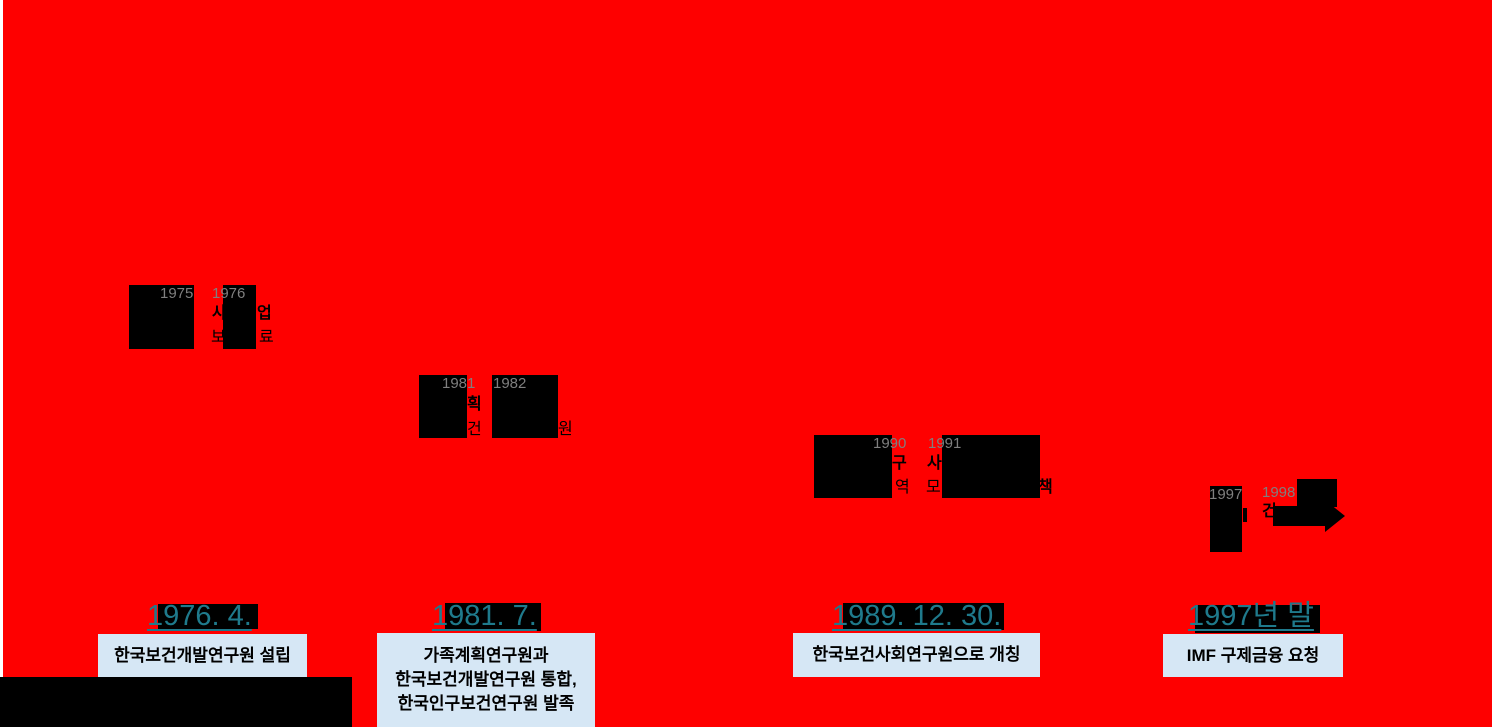 Image resolution: width=1500 pixels, height=727 pixels. What do you see at coordinates (1245, 515) in the screenshot?
I see `text-fragment-sliver` at bounding box center [1245, 515].